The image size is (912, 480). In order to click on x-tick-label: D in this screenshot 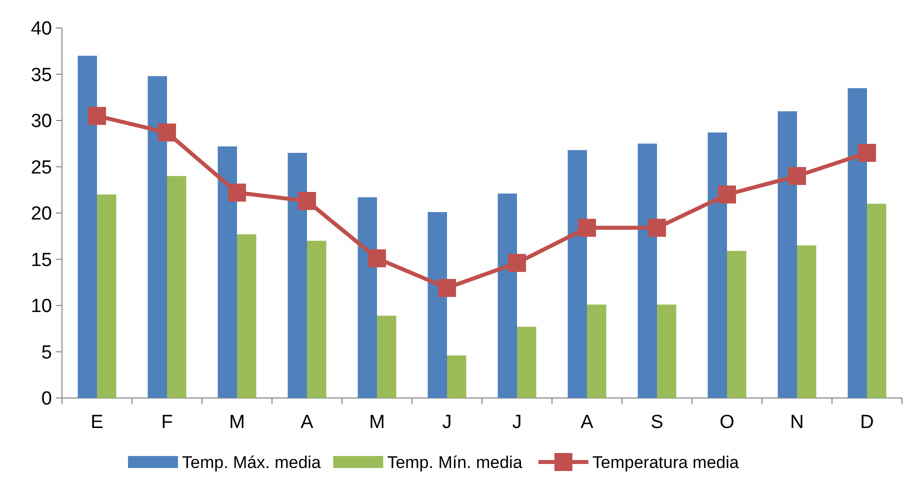, I will do `click(867, 422)`.